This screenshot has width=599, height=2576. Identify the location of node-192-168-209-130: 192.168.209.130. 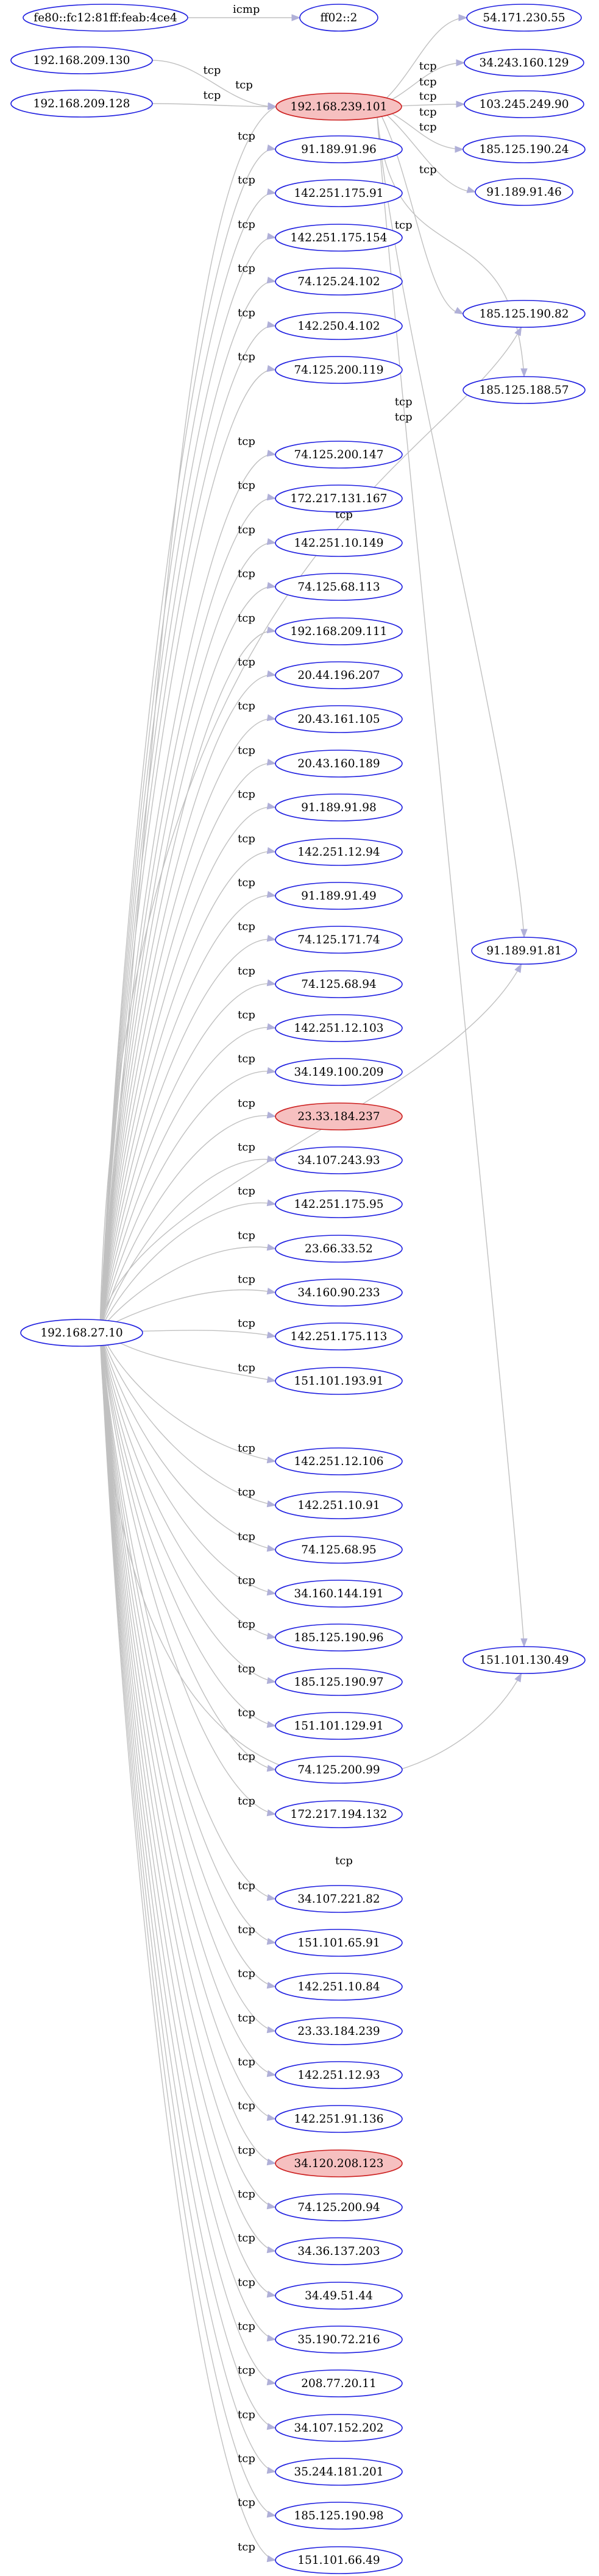
(81, 60).